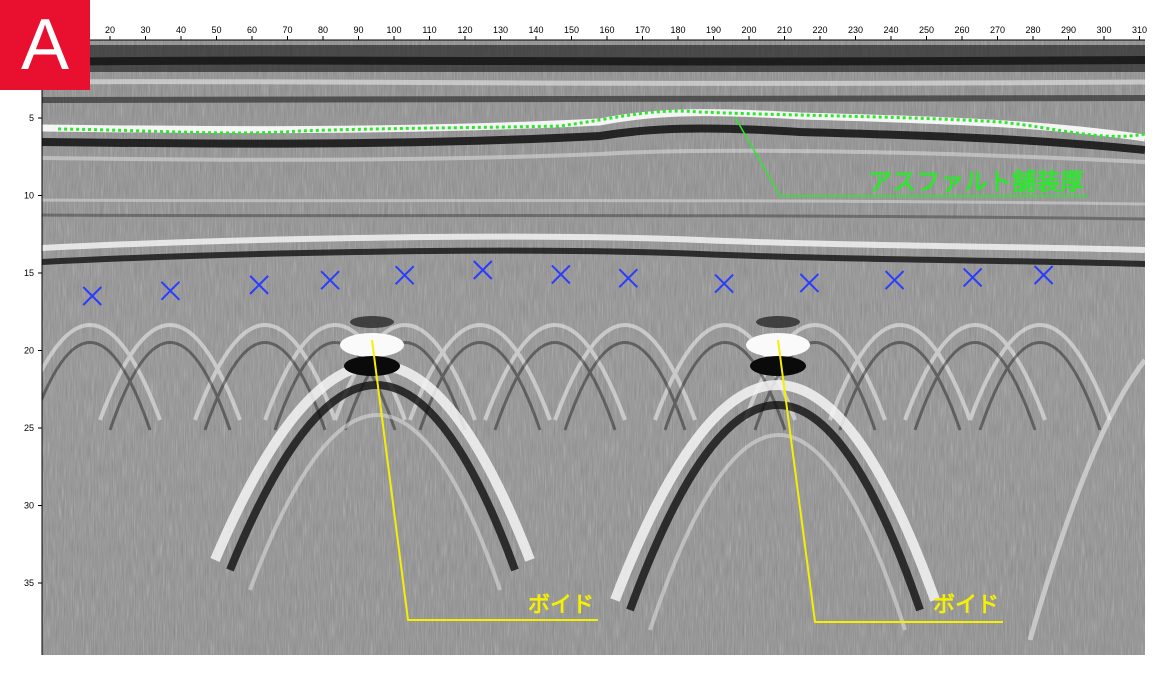 This screenshot has height=675, width=1170. What do you see at coordinates (464, 30) in the screenshot?
I see `x-tick-label: 120` at bounding box center [464, 30].